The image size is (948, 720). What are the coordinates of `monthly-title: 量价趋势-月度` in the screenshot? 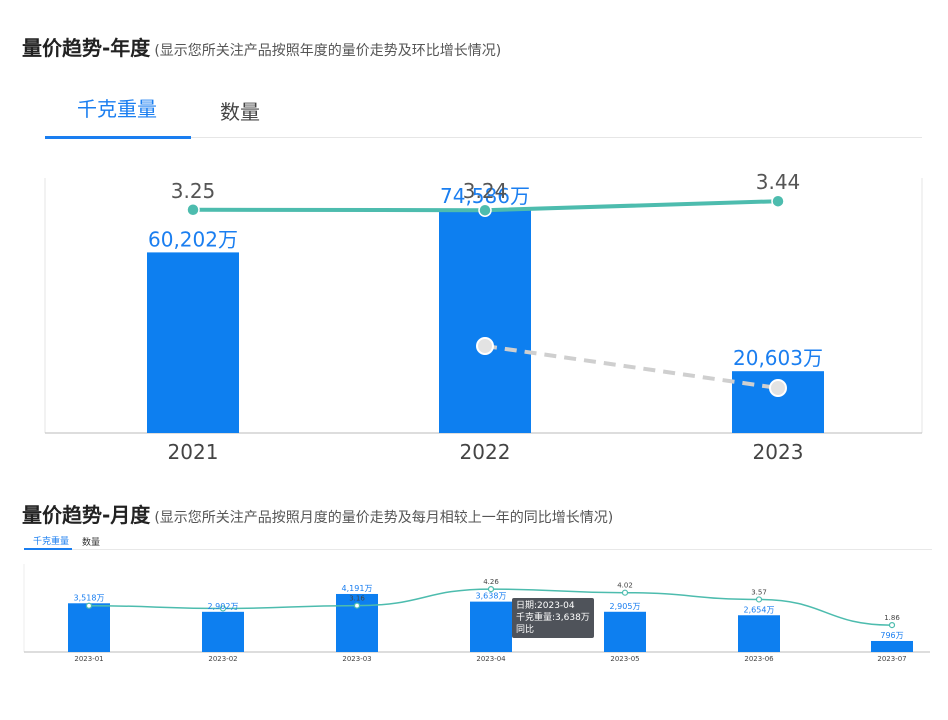 It's located at (86, 515).